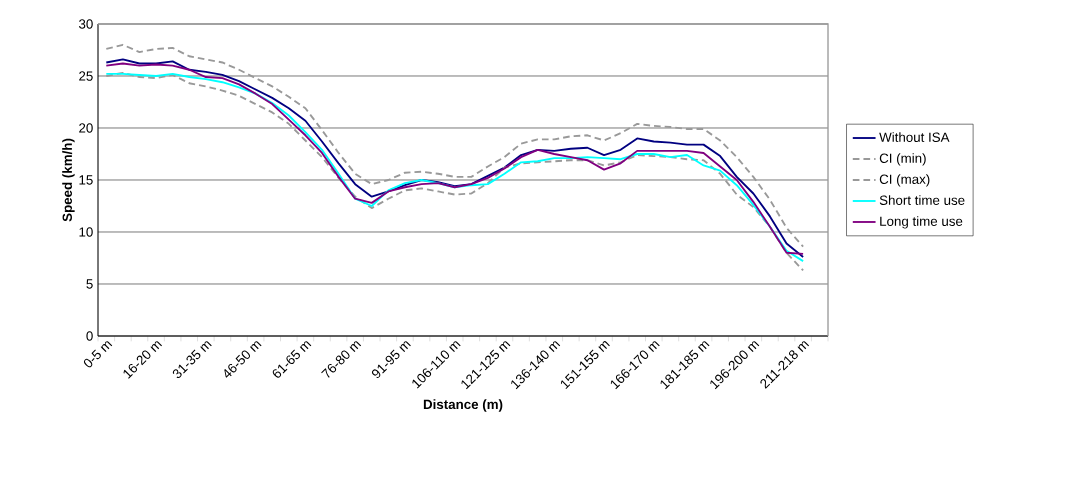 This screenshot has height=496, width=1088. What do you see at coordinates (463, 405) in the screenshot?
I see `x-axis-title: Distance (m)` at bounding box center [463, 405].